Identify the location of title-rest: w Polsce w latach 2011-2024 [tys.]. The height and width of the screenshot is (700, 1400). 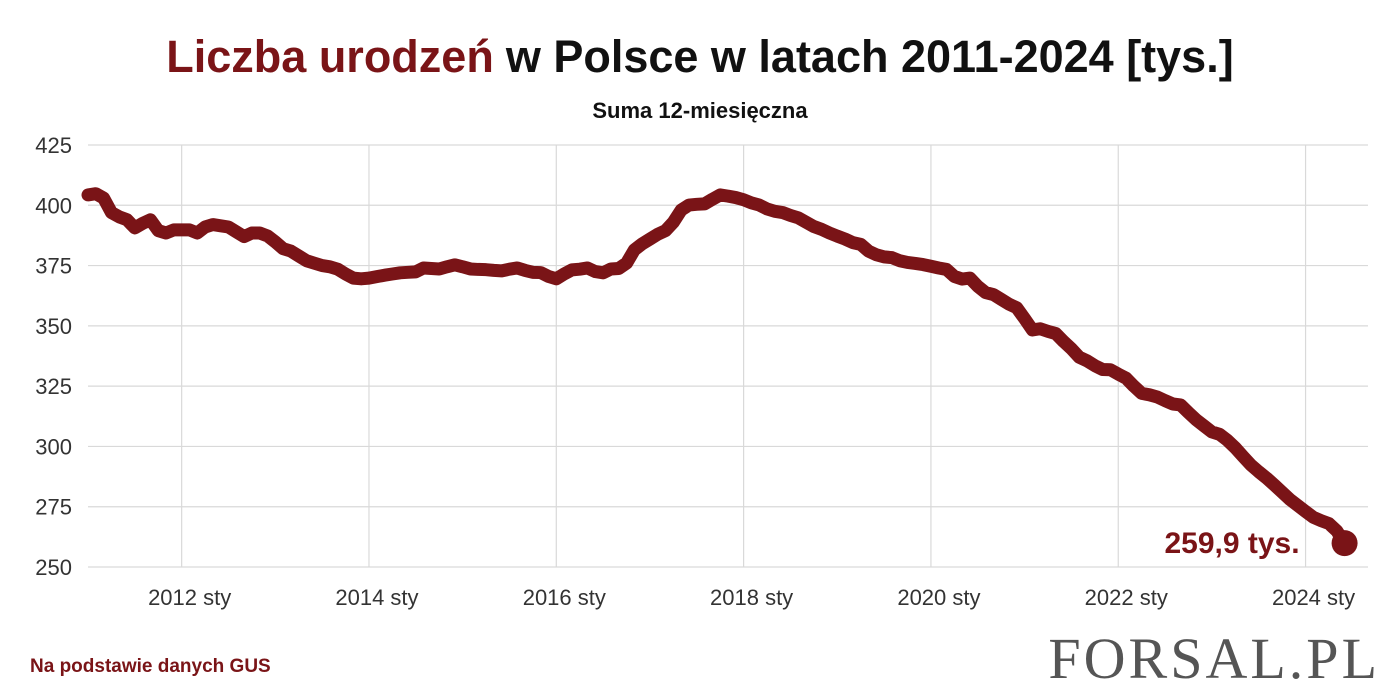
(869, 56).